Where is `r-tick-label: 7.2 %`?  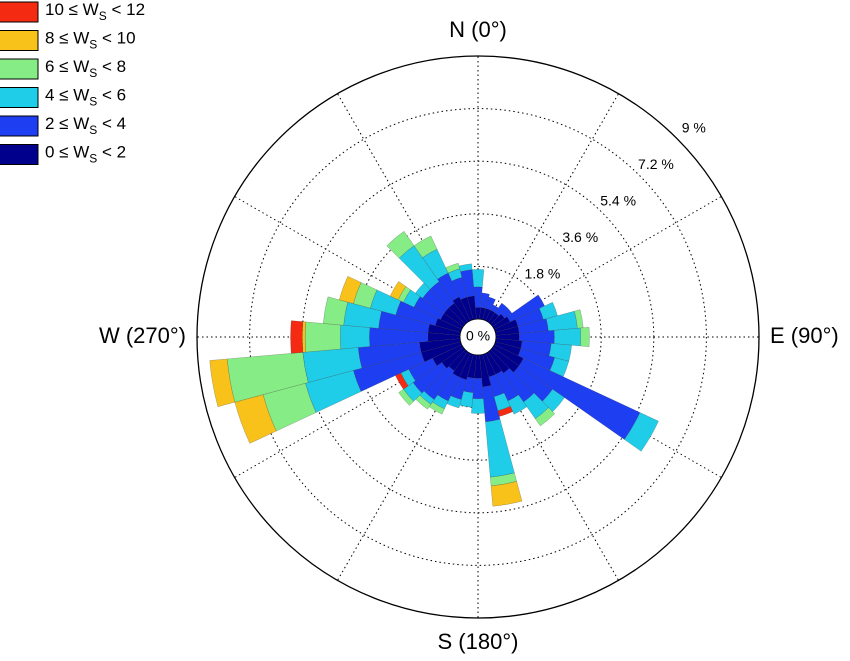 r-tick-label: 7.2 % is located at coordinates (656, 164).